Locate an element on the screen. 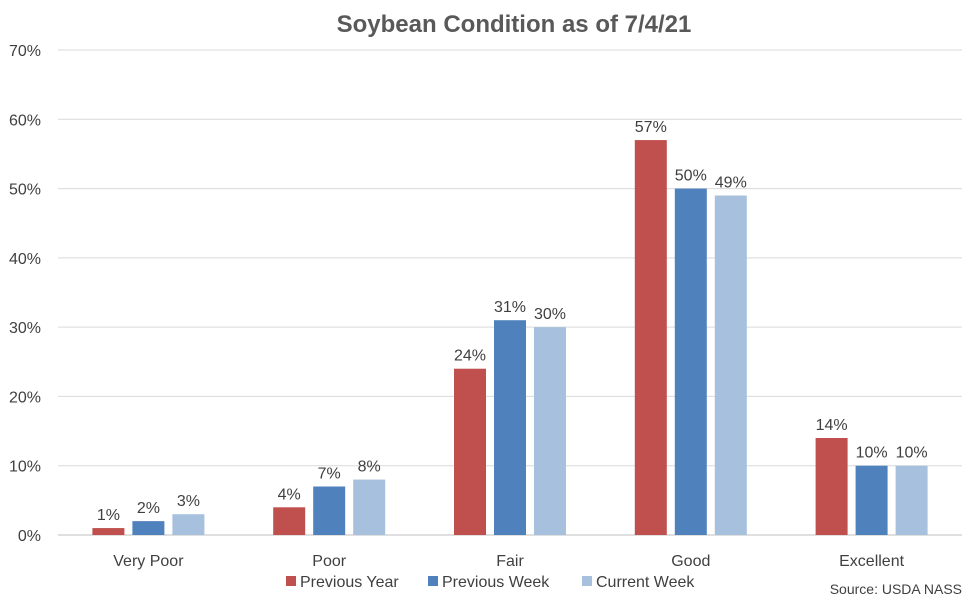 The width and height of the screenshot is (975, 606). data-label: 8% is located at coordinates (369, 467).